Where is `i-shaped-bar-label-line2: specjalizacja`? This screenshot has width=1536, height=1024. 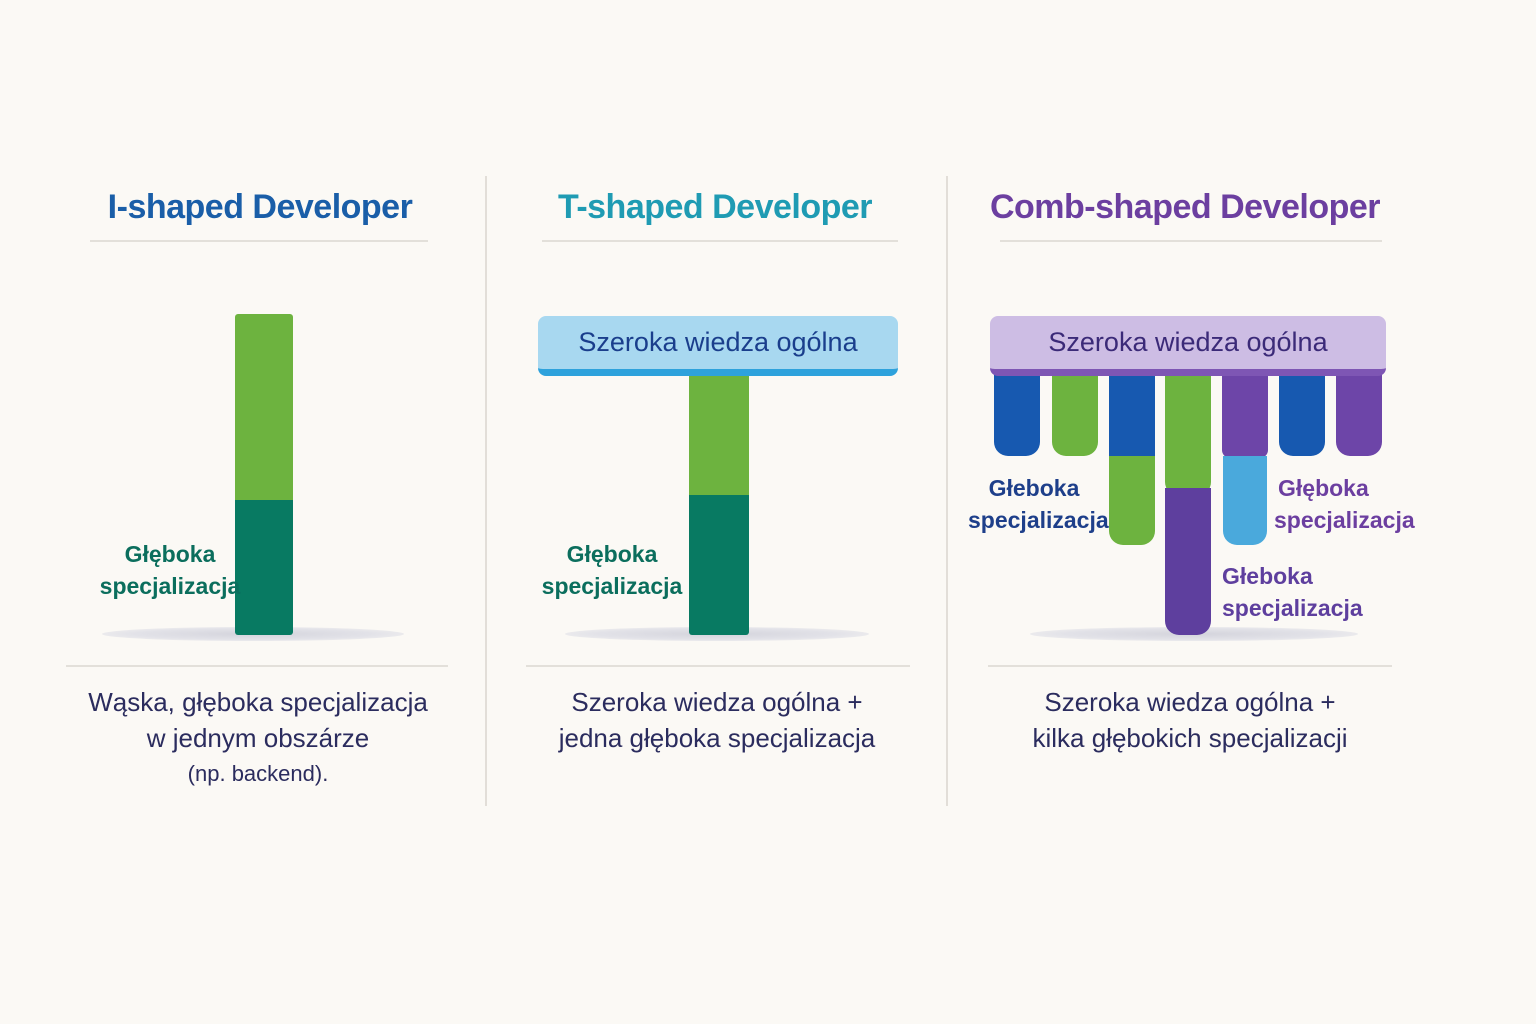 i-shaped-bar-label-line2: specjalizacja is located at coordinates (170, 586).